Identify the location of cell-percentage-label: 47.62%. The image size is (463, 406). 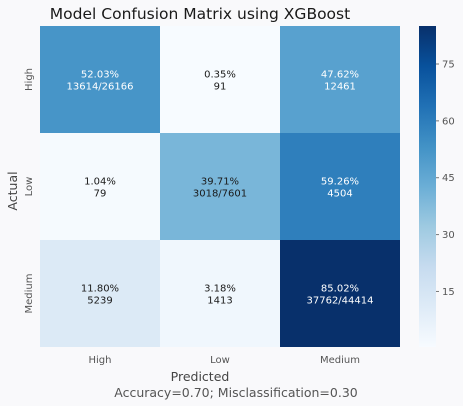
(340, 75).